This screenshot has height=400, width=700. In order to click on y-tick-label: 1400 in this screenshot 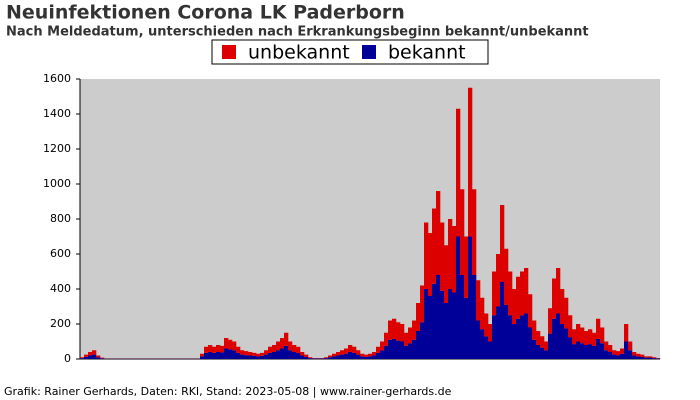, I will do `click(57, 113)`.